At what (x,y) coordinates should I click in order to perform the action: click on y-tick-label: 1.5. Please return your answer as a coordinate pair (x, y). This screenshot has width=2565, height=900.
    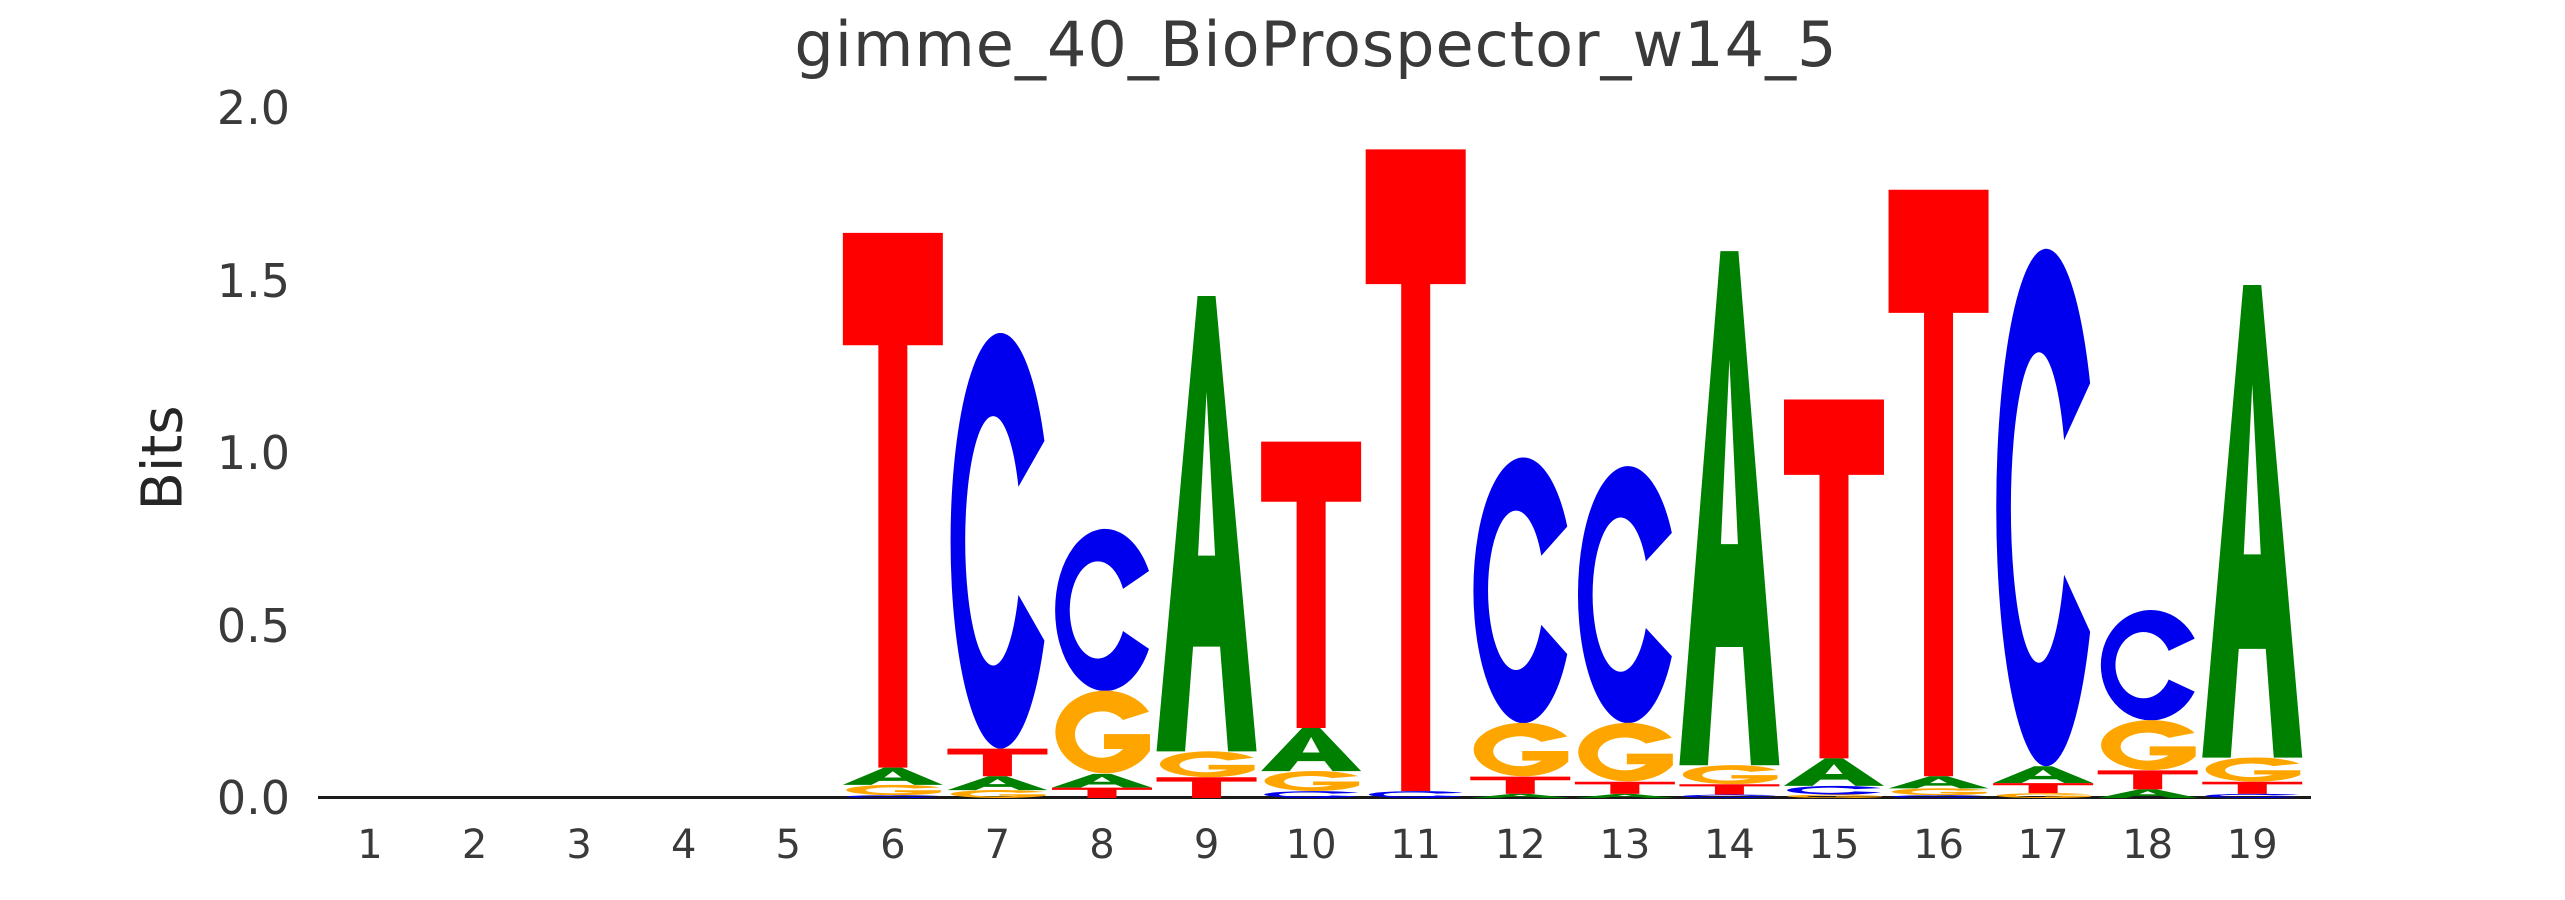
    Looking at the image, I should click on (253, 280).